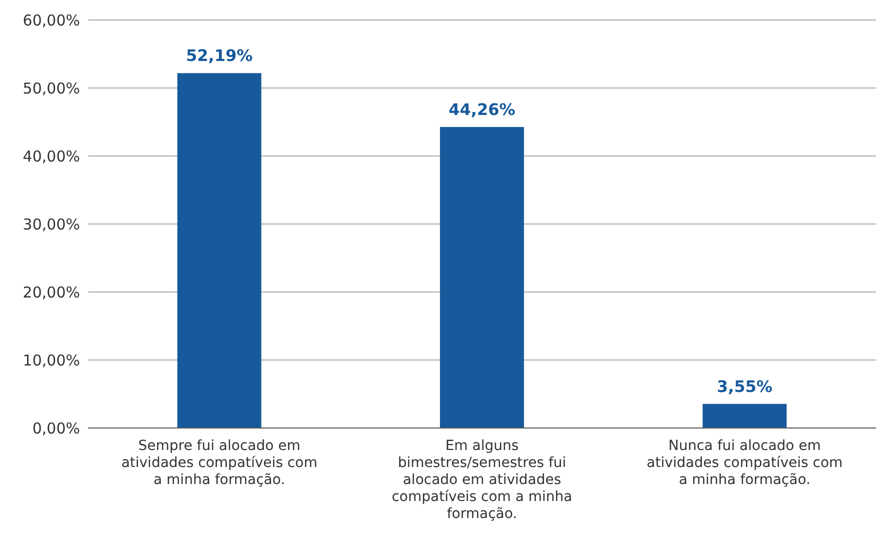 The width and height of the screenshot is (888, 558). I want to click on x-tick-label: Em alguns bimestres/semestres fui alocado em atividades compatíveis com a minha formação., so click(482, 480).